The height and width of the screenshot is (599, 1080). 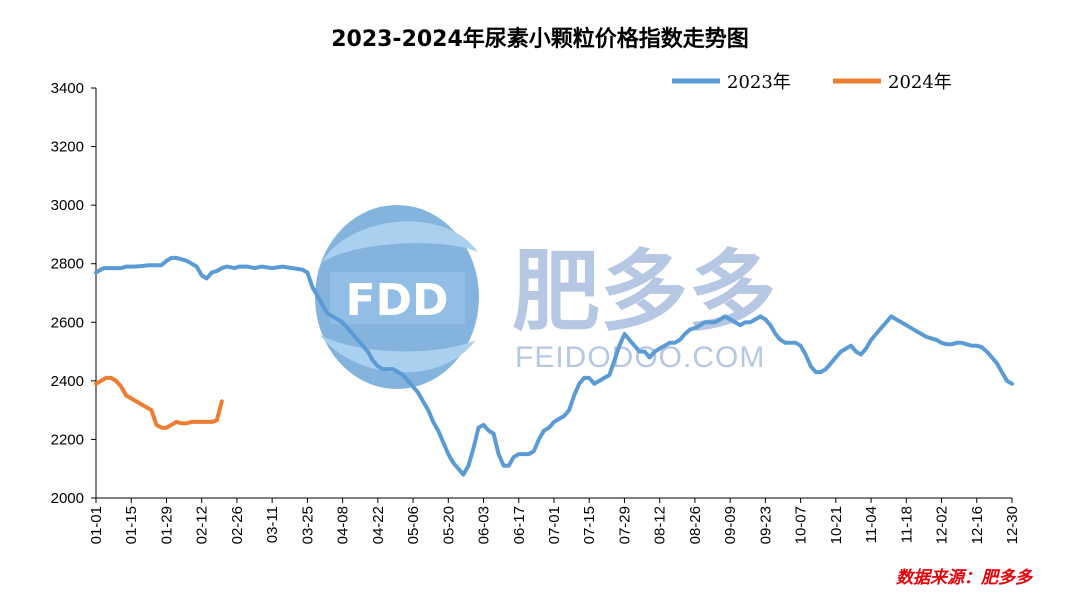 I want to click on x-tick-label: 06-03, so click(x=484, y=525).